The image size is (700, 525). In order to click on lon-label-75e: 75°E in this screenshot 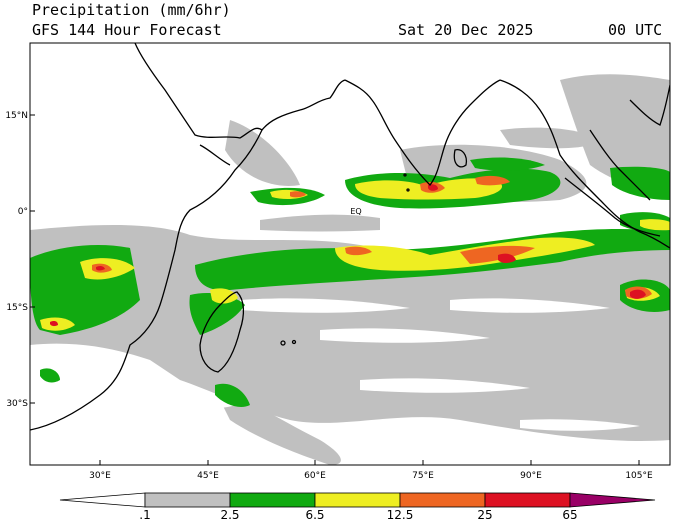, I will do `click(423, 476)`.